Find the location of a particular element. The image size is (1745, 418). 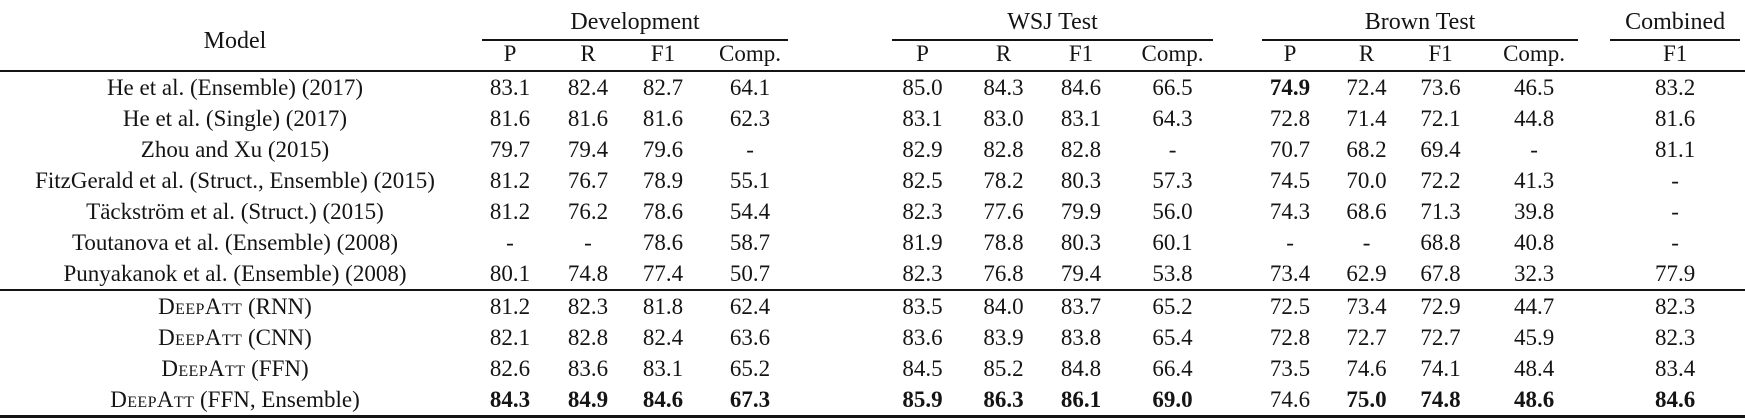

metric-value: 58.7 is located at coordinates (750, 242).